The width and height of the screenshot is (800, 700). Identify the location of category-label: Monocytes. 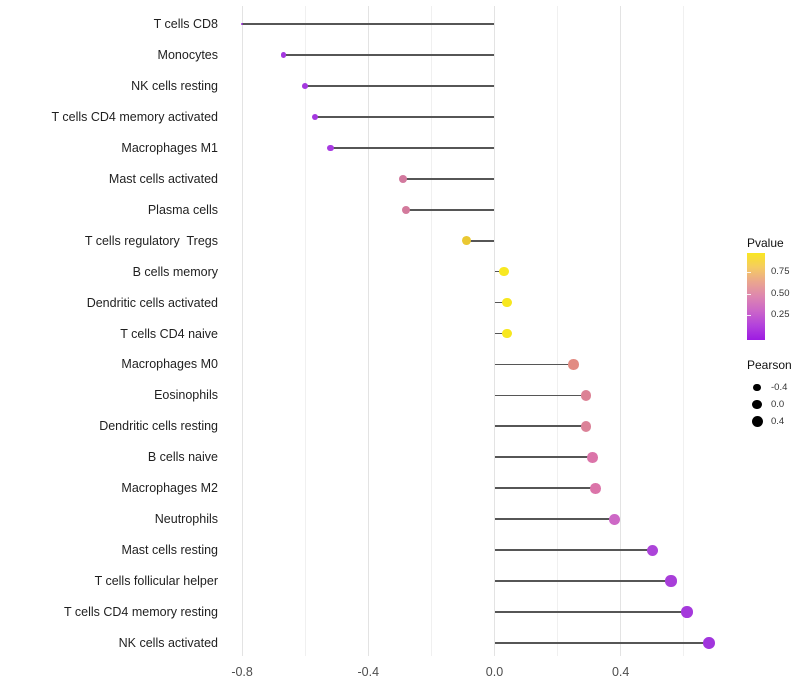
(187, 54).